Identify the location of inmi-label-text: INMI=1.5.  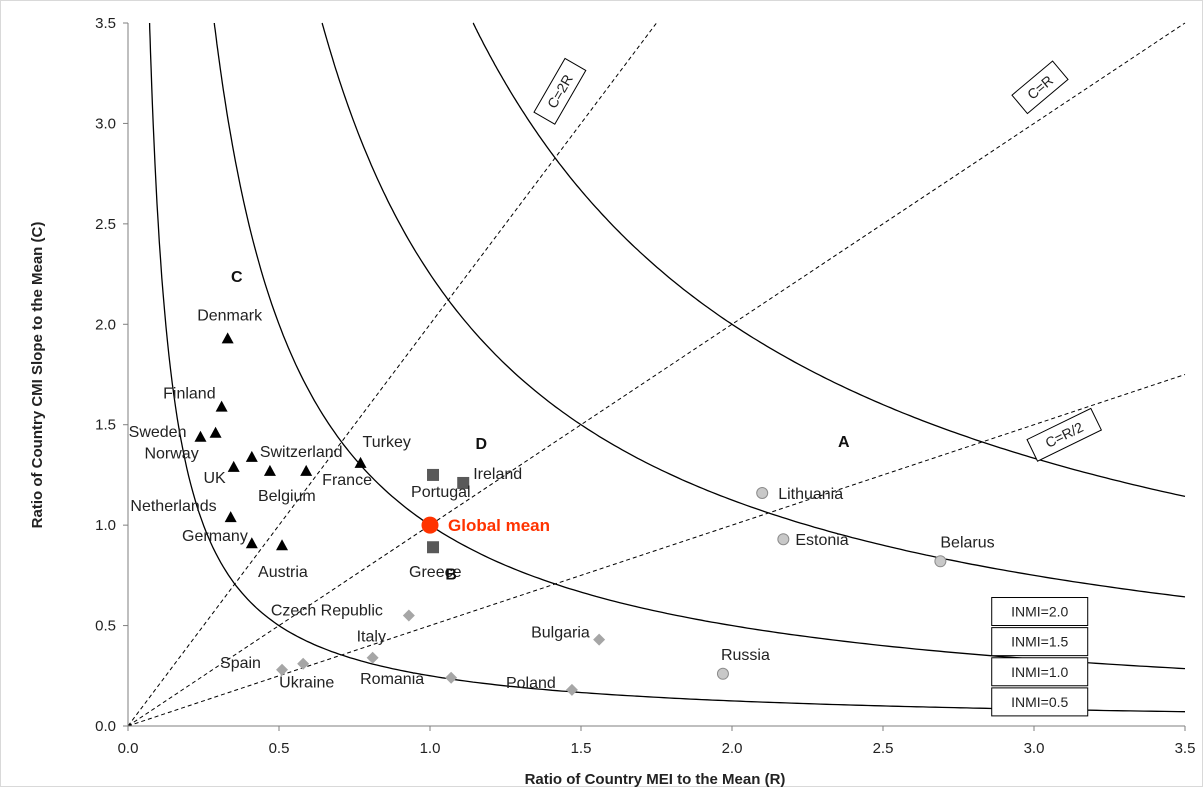
(1039, 642).